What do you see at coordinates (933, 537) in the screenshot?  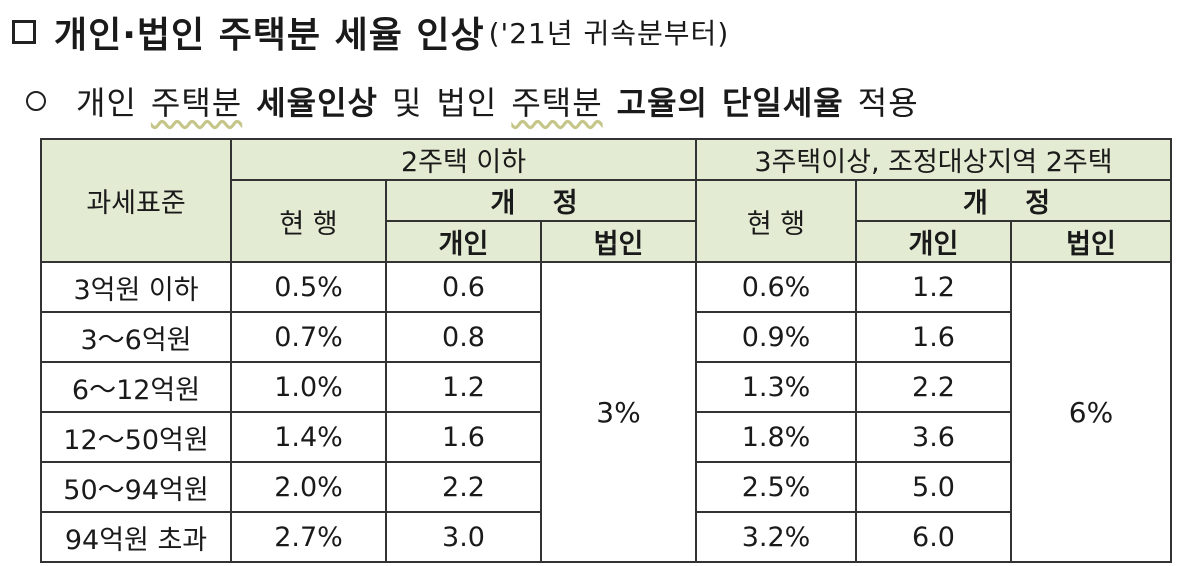 I see `group2-individual-cell: 6.0` at bounding box center [933, 537].